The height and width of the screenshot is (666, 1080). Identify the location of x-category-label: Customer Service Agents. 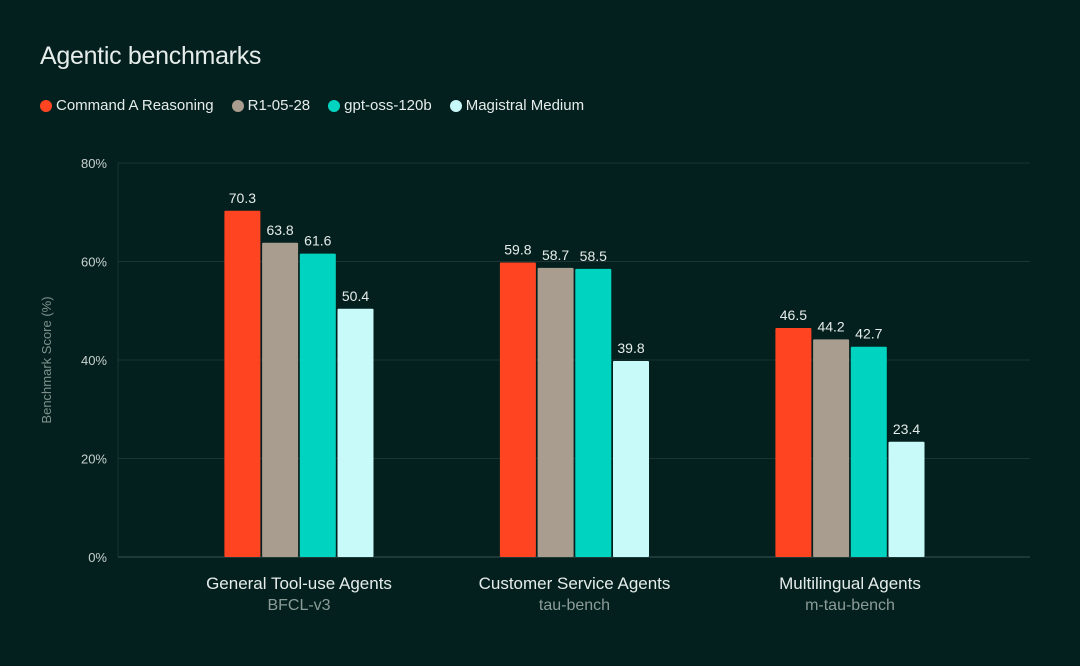
(575, 583).